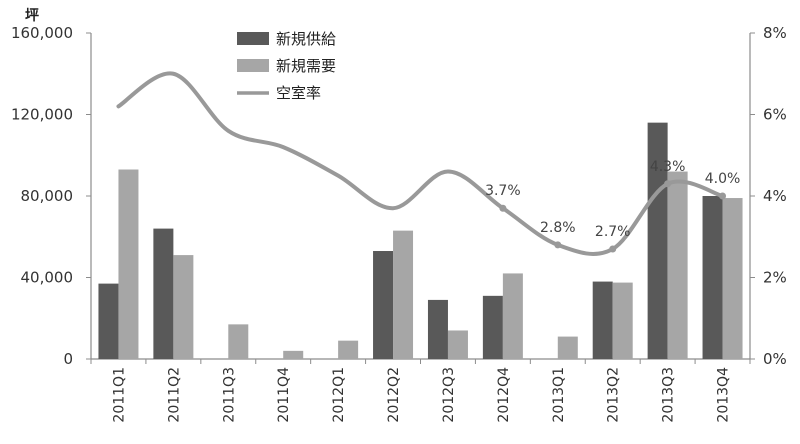  Describe the element at coordinates (47, 196) in the screenshot. I see `left-tick-label: 80,000` at that location.